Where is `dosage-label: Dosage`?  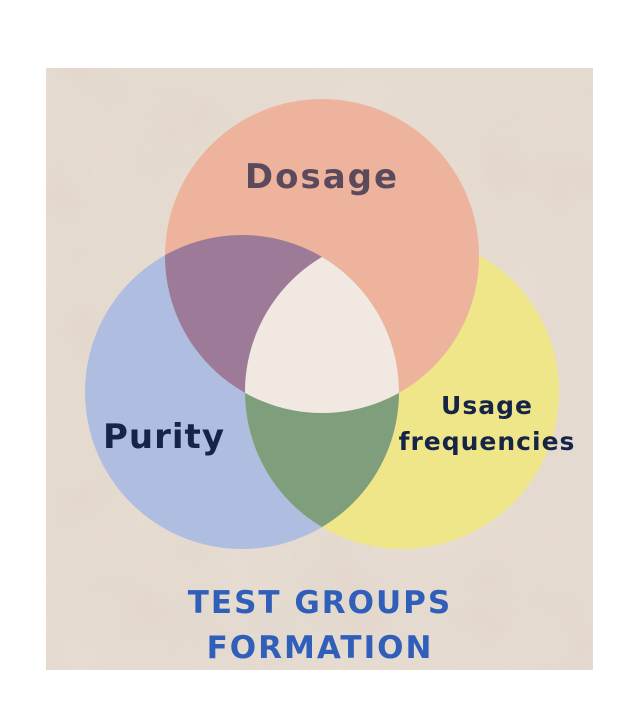
dosage-label: Dosage is located at coordinates (322, 177).